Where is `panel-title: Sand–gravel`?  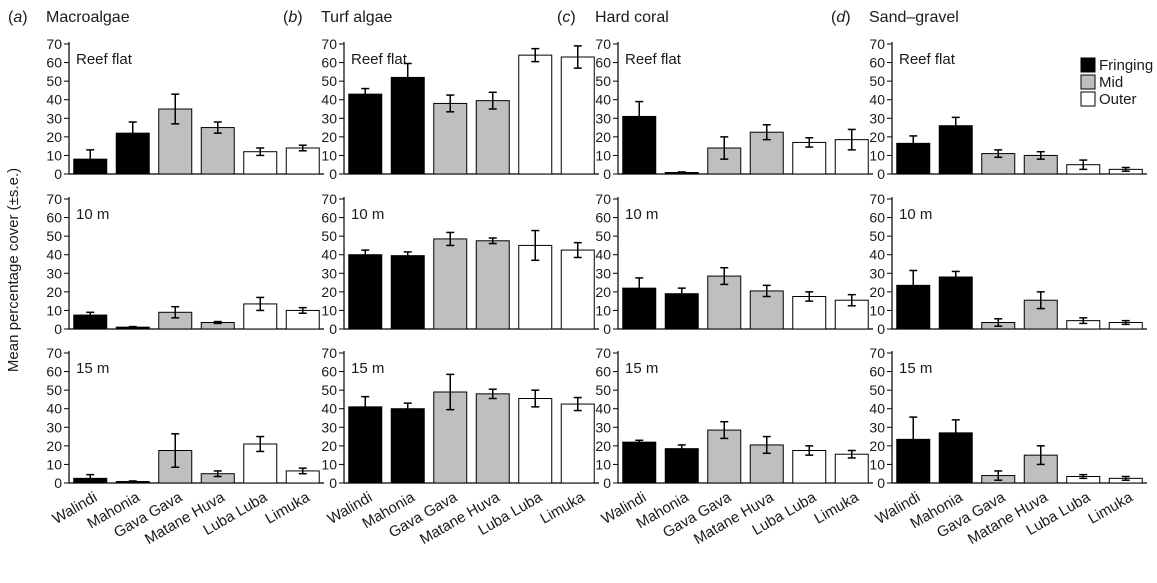 panel-title: Sand–gravel is located at coordinates (914, 17).